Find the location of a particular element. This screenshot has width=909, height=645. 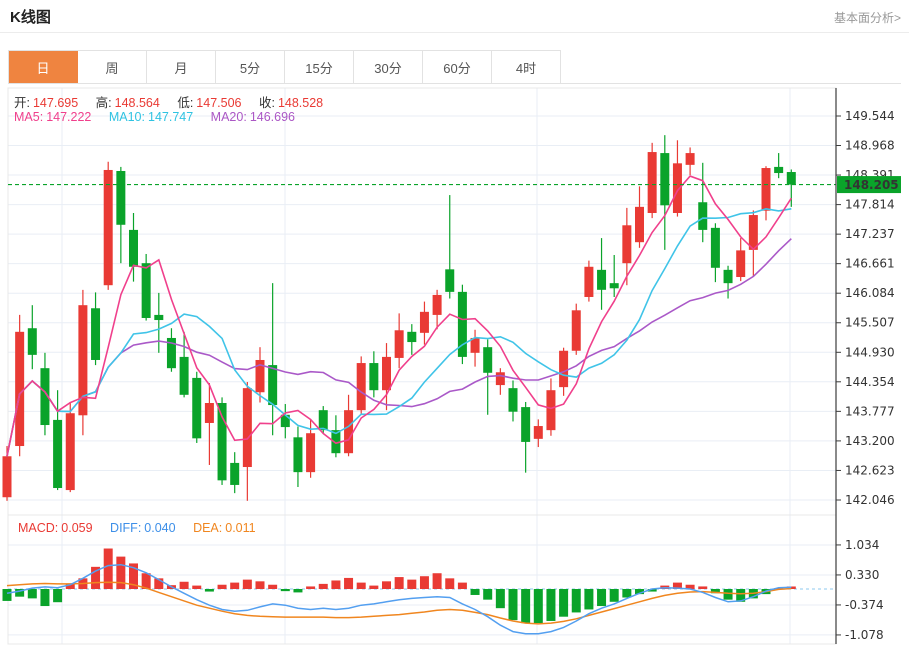

diff-value: 0.040 is located at coordinates (160, 528).